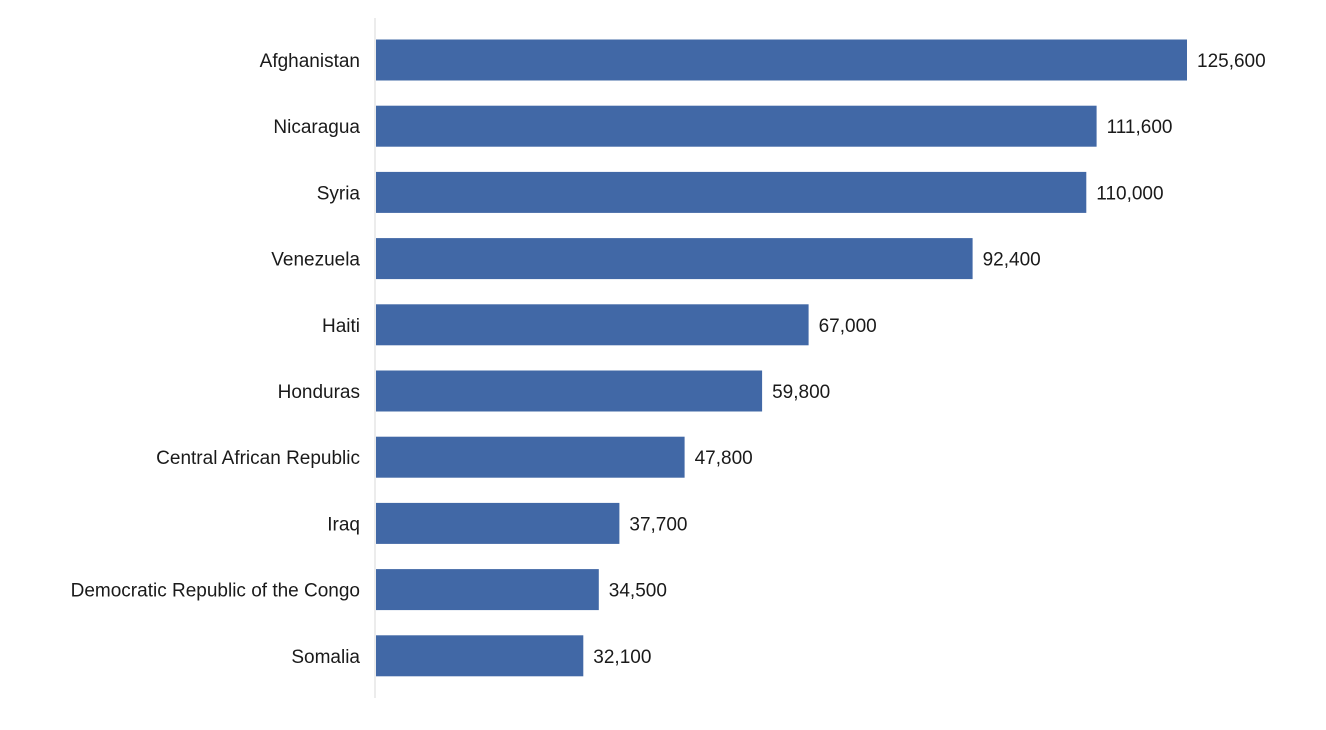  What do you see at coordinates (215, 591) in the screenshot?
I see `category-label-8: Democratic Republic of the Congo` at bounding box center [215, 591].